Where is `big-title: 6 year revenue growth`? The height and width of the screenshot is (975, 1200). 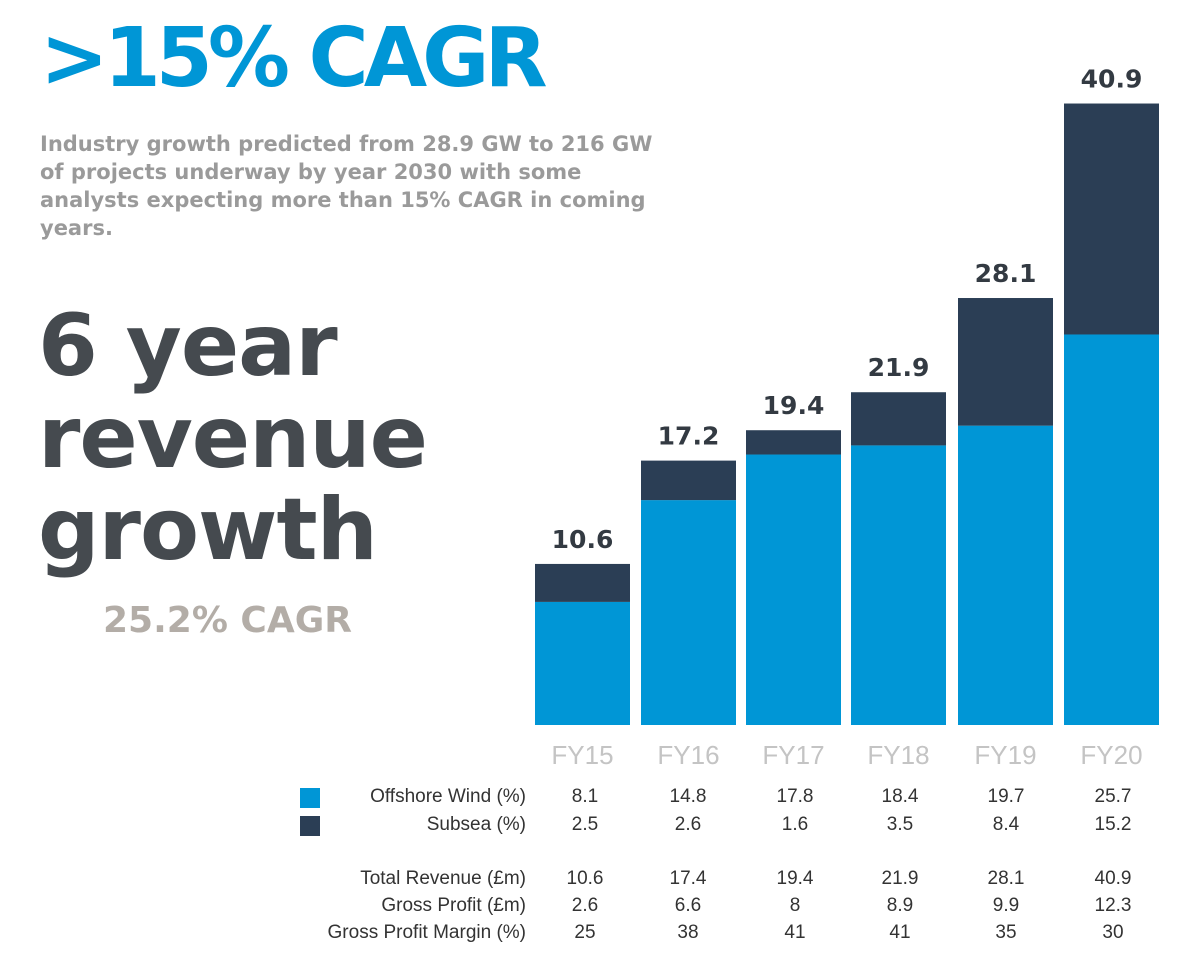 big-title: 6 year revenue growth is located at coordinates (278, 438).